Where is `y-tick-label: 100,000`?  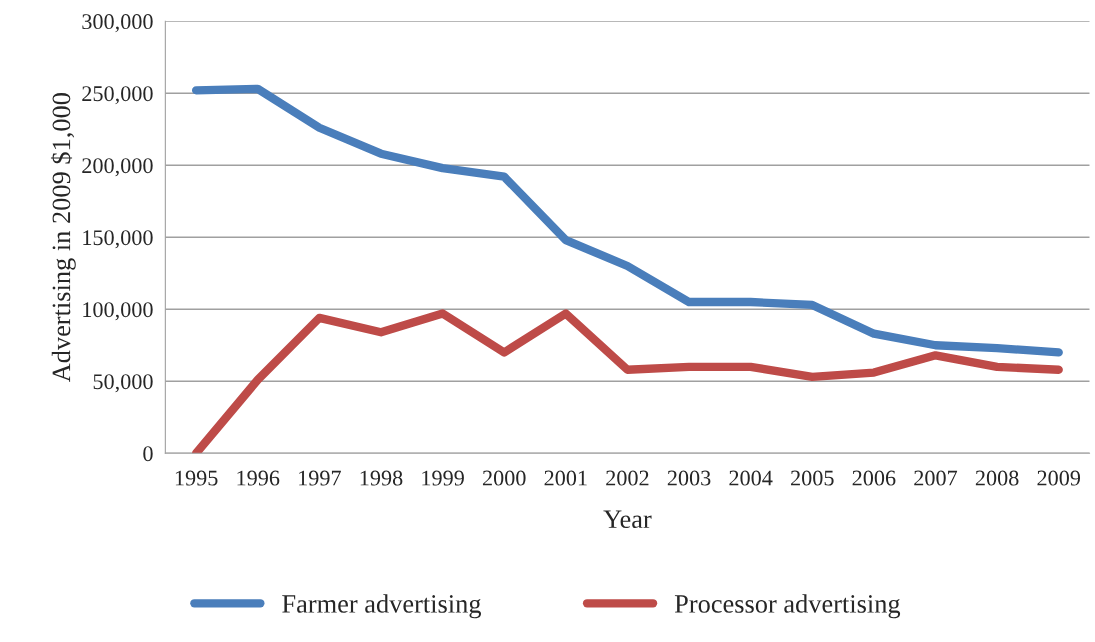
y-tick-label: 100,000 is located at coordinates (118, 311).